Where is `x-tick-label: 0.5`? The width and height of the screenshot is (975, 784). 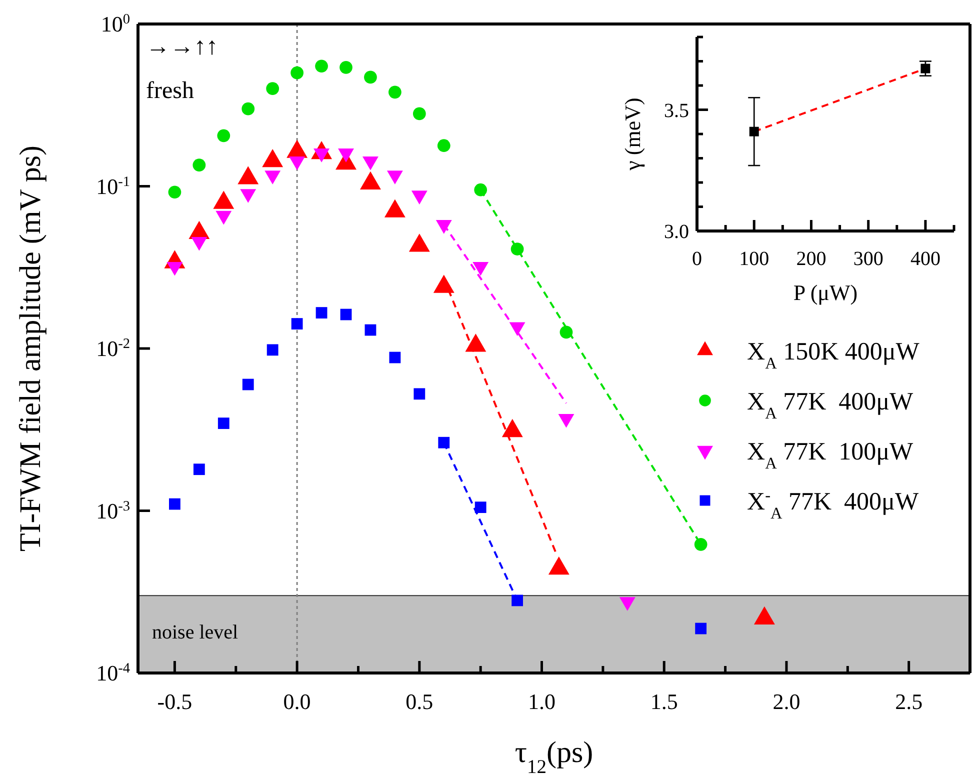 x-tick-label: 0.5 is located at coordinates (420, 701).